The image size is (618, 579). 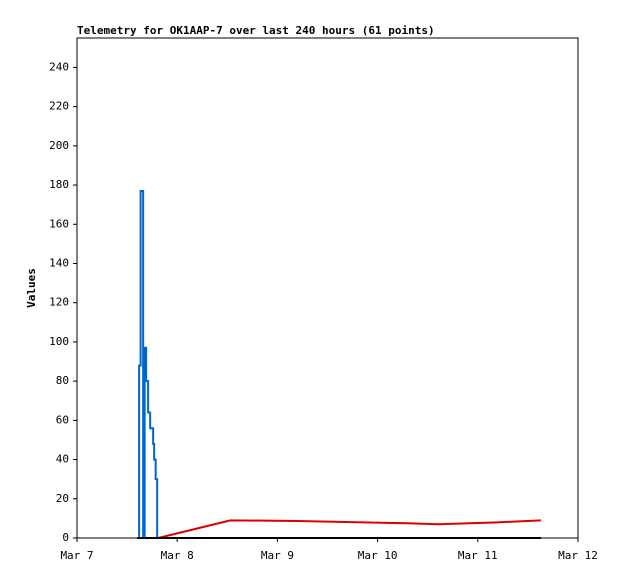 I want to click on y-tick-label: 80, so click(x=62, y=380).